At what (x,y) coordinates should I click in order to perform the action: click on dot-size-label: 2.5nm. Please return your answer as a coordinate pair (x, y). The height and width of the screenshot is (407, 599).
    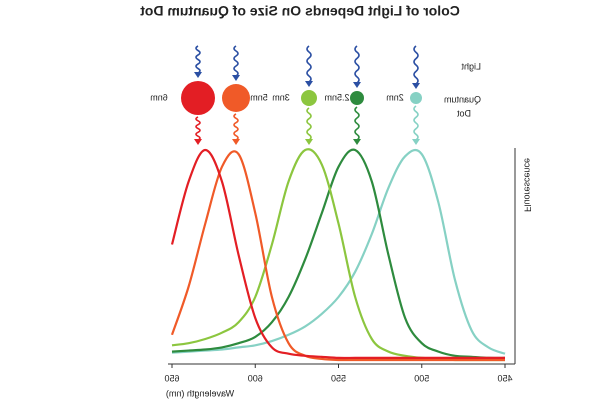
    Looking at the image, I should click on (336, 97).